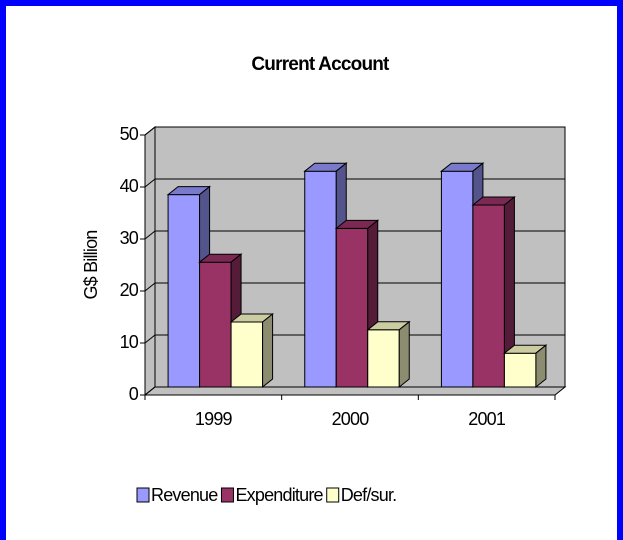 Image resolution: width=623 pixels, height=540 pixels. What do you see at coordinates (355, 391) in the screenshot?
I see `floor` at bounding box center [355, 391].